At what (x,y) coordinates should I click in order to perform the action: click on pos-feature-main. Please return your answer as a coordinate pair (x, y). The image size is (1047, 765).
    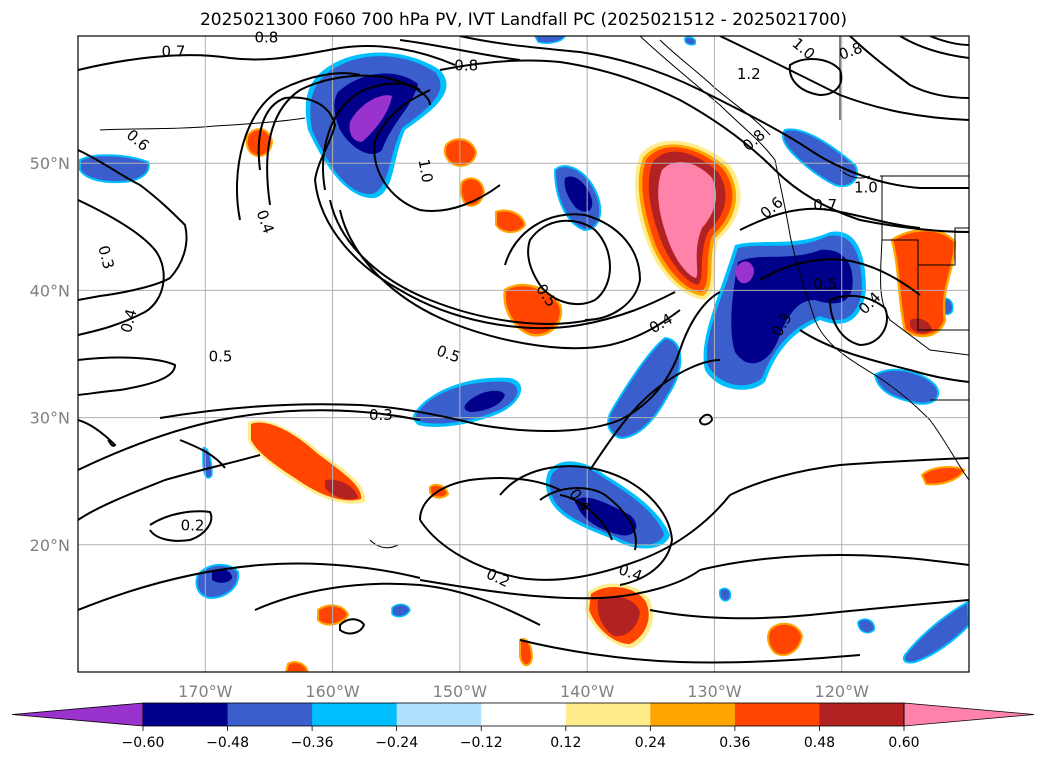
    Looking at the image, I should click on (688, 220).